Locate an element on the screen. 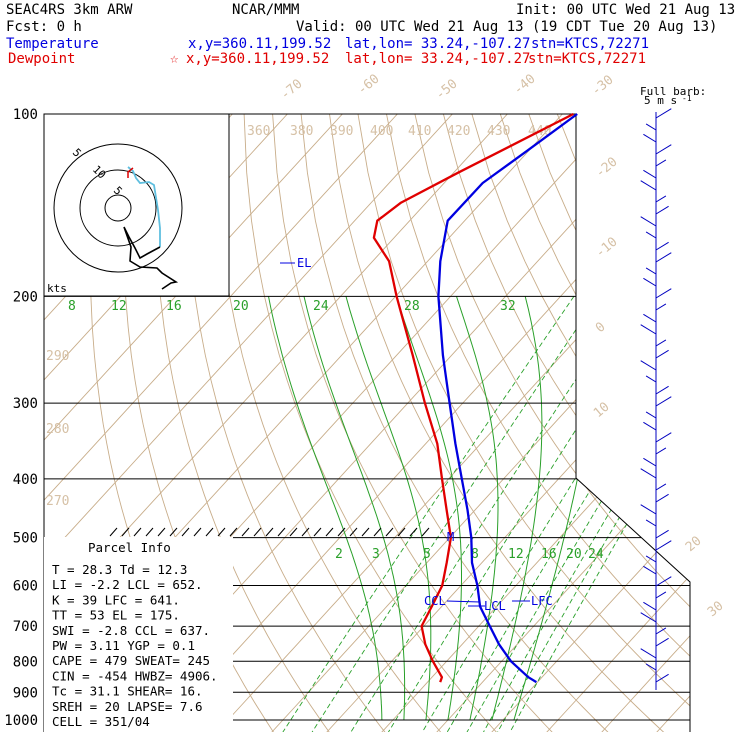  isotherm-label: -50 is located at coordinates (447, 89).